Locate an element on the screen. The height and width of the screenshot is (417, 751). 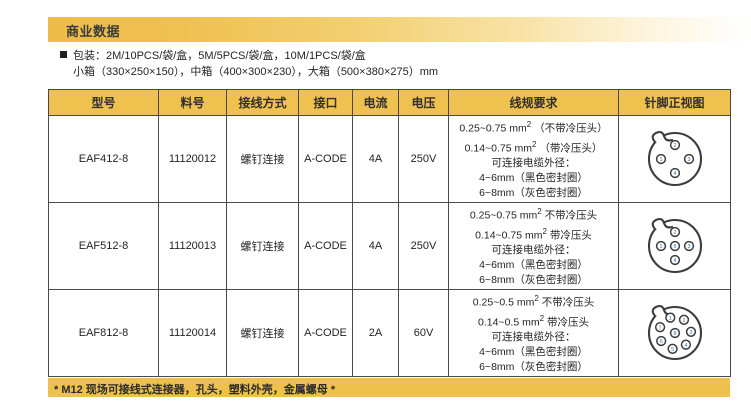
table-header-row: 型号 料号 接线方式 接口 电流 电压 线规要求 针脚正视图 is located at coordinates (389, 102).